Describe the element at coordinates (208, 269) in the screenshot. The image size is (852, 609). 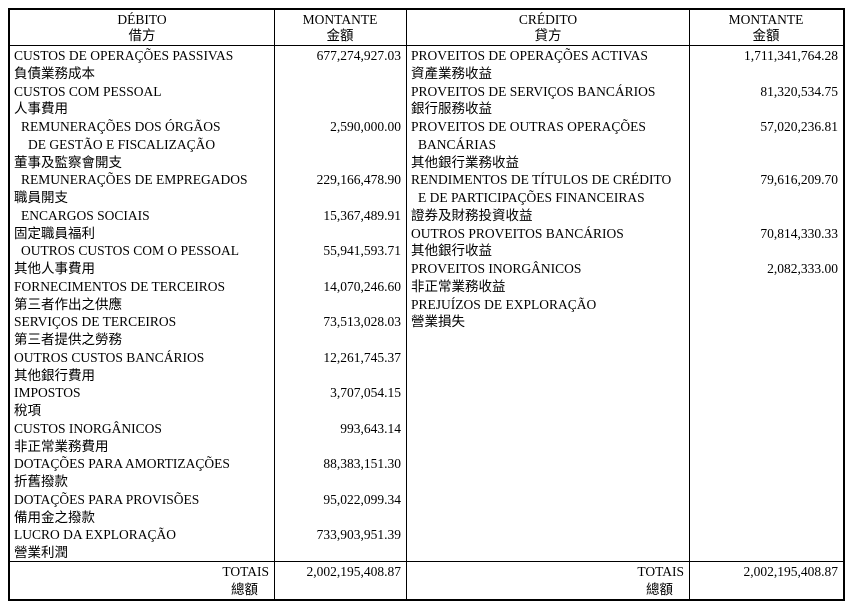
I see `debit-table-line: 其他人事費用` at that location.